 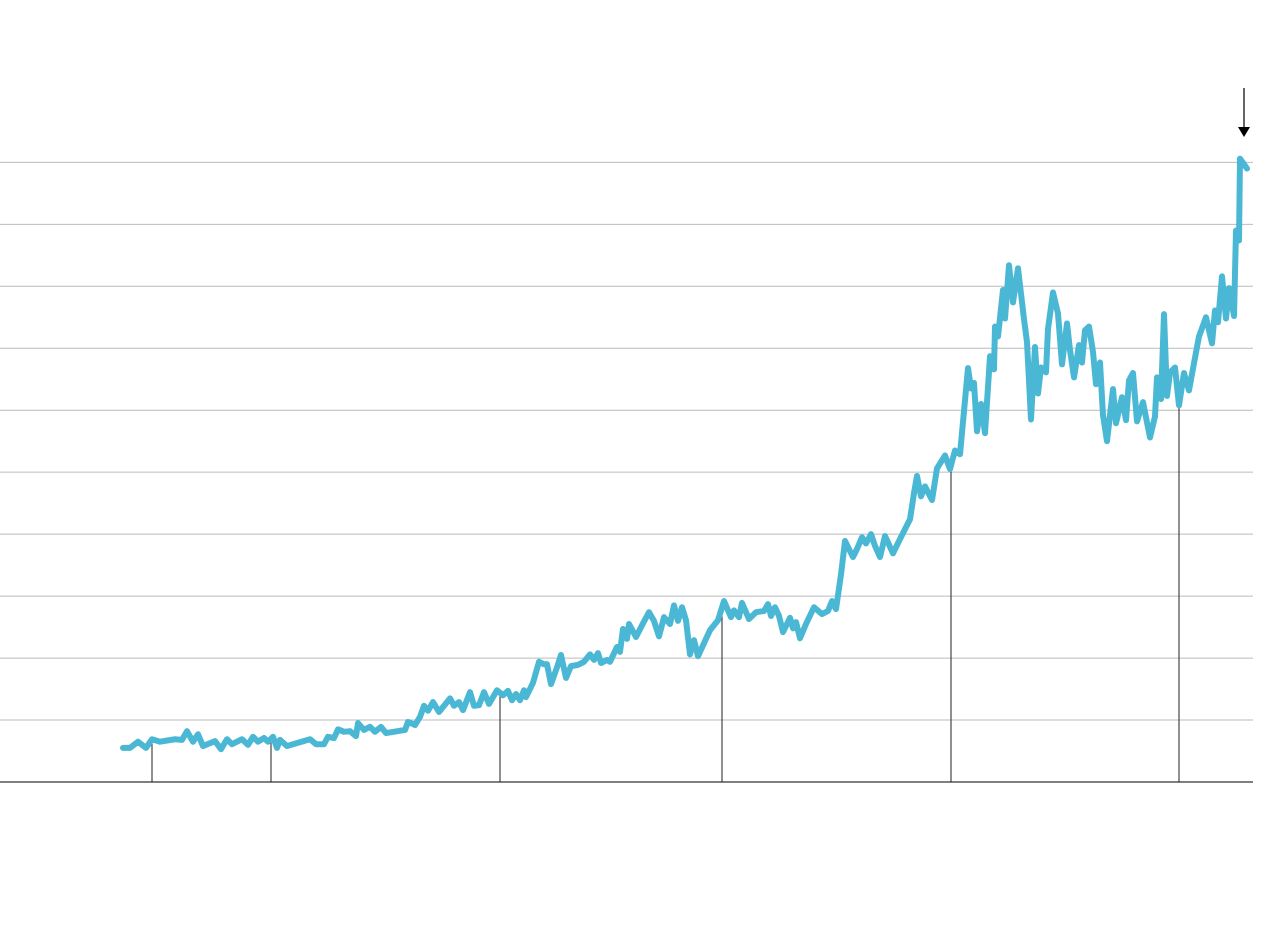 I want to click on arrow-head, so click(x=1244, y=132).